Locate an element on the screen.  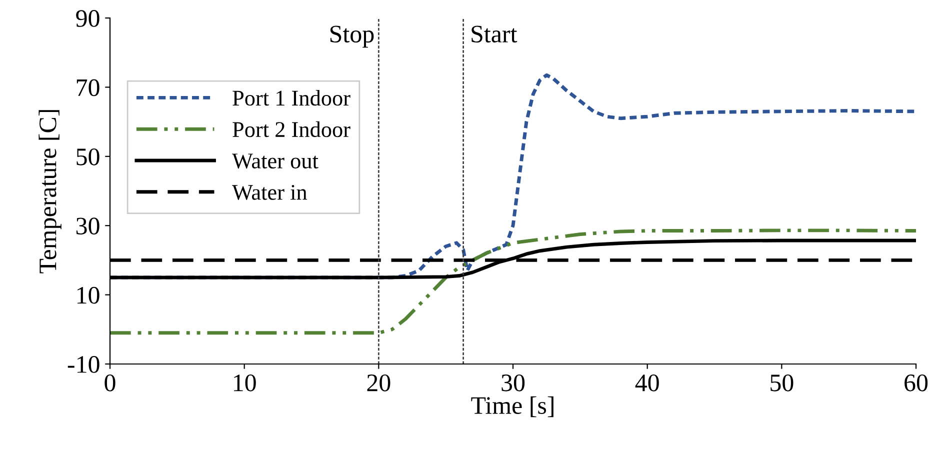
x-tick-label: 30 is located at coordinates (513, 383).